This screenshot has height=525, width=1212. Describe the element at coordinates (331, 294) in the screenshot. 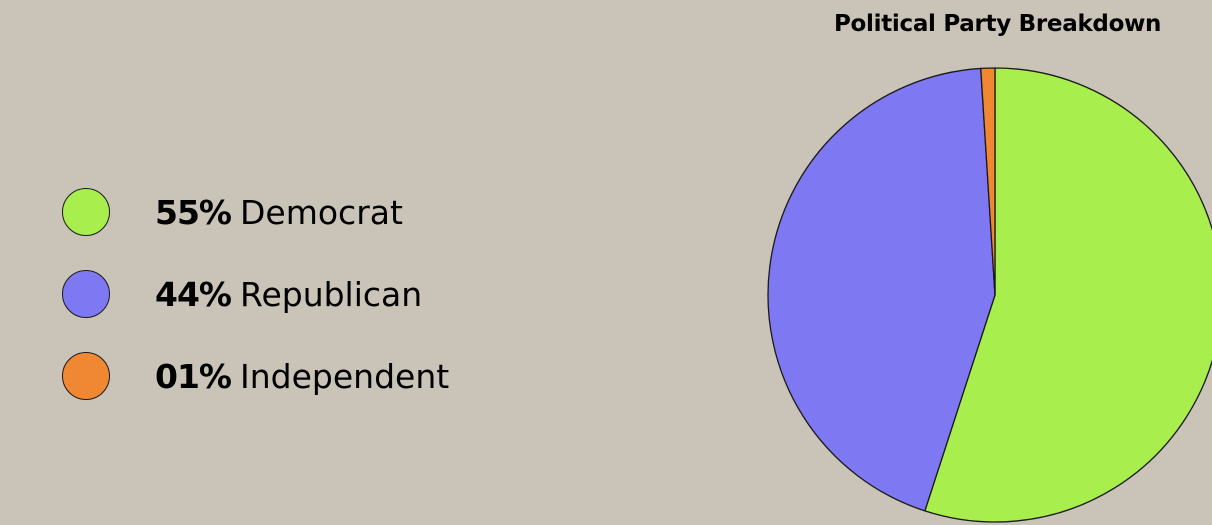

I see `legend-label-republican: Republican` at that location.